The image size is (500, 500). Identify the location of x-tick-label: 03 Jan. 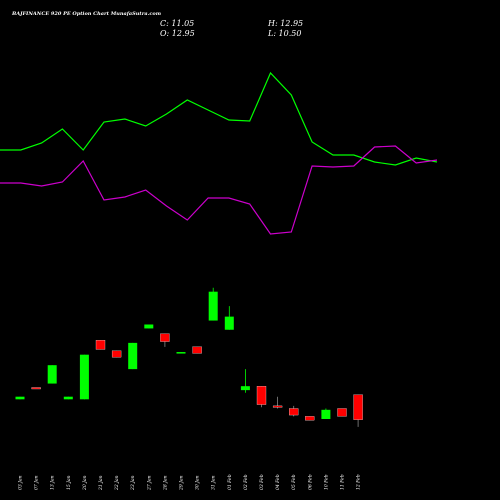
(21, 482).